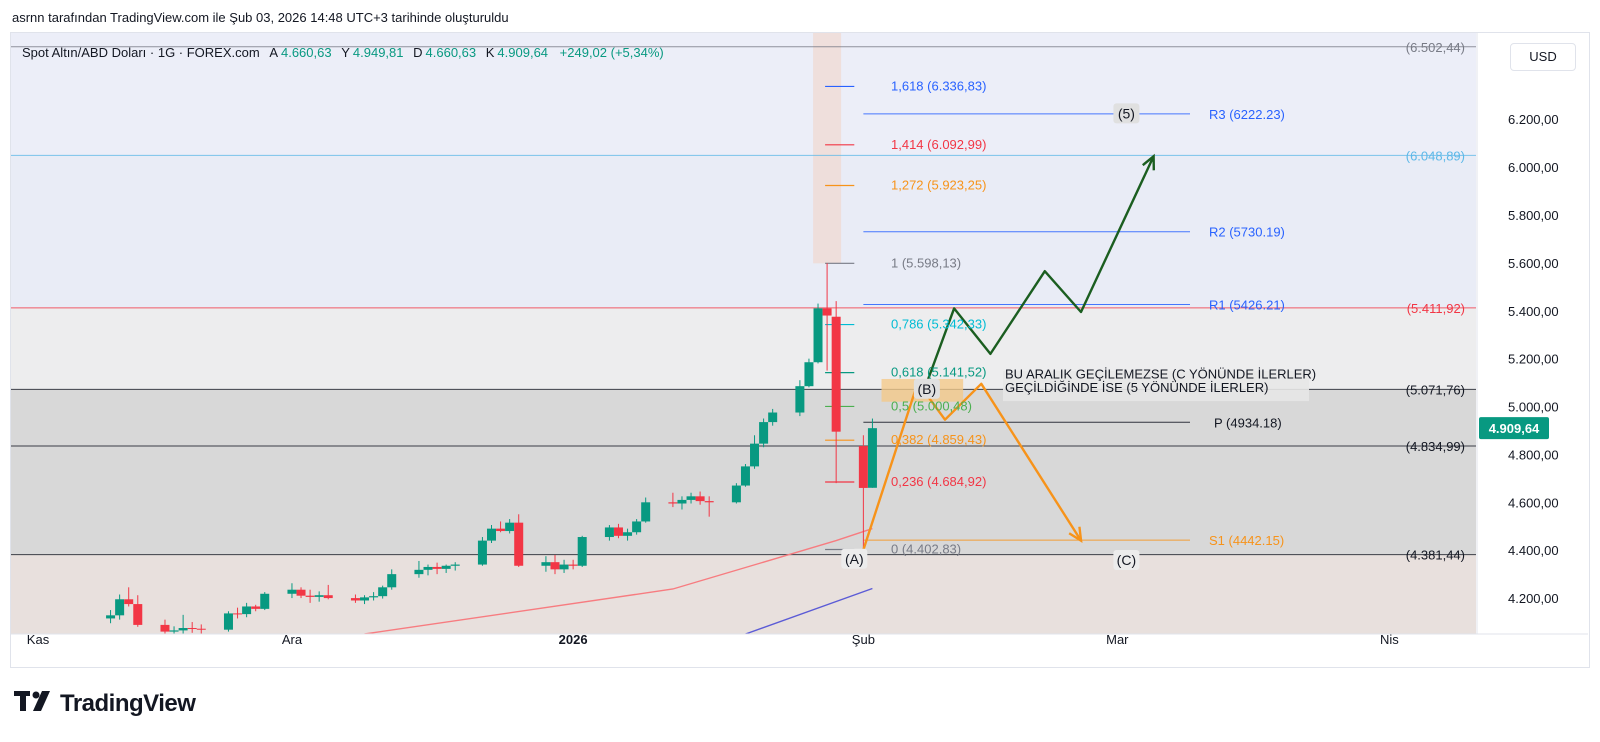  Describe the element at coordinates (1389, 639) in the screenshot. I see `time-axis-label: Nis` at that location.